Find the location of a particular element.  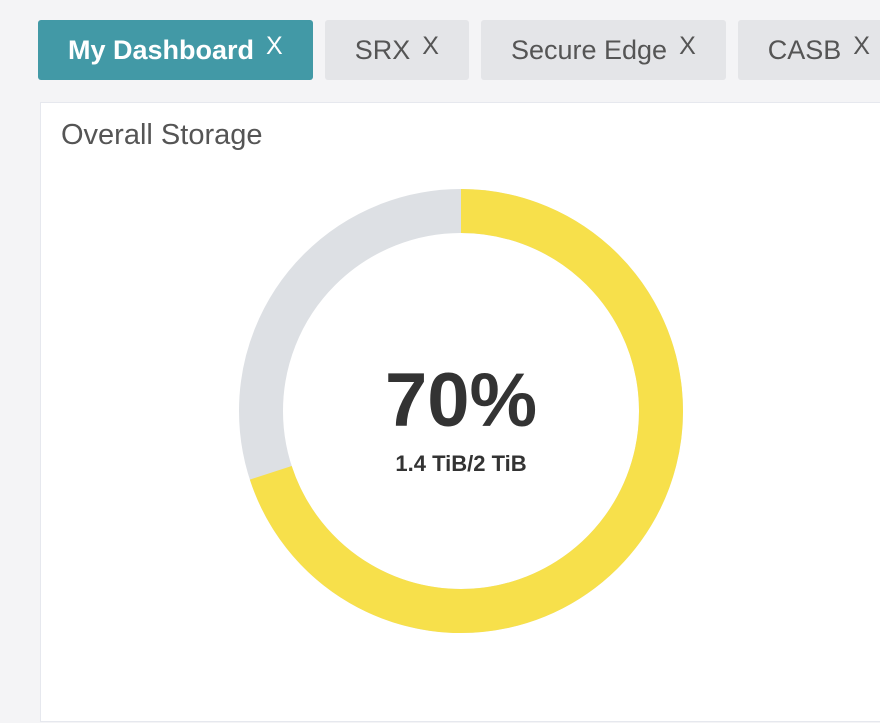

tab-my-dashboard: My Dashboard X is located at coordinates (175, 50).